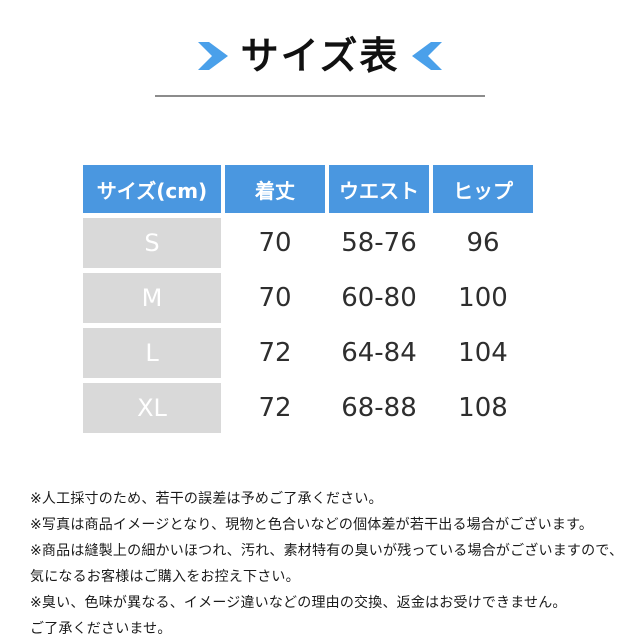 The height and width of the screenshot is (644, 640). Describe the element at coordinates (379, 189) in the screenshot. I see `table-header-waist: ウエスト` at that location.